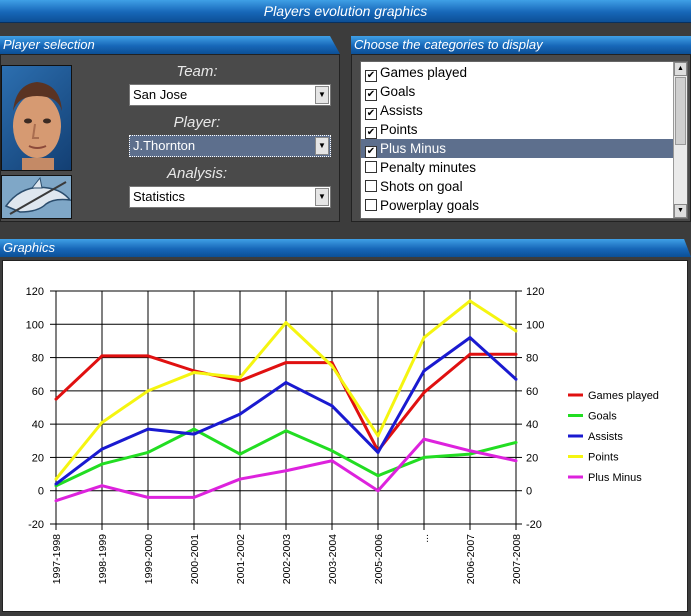  I want to click on y-tick-label-left: 60, so click(38, 392).